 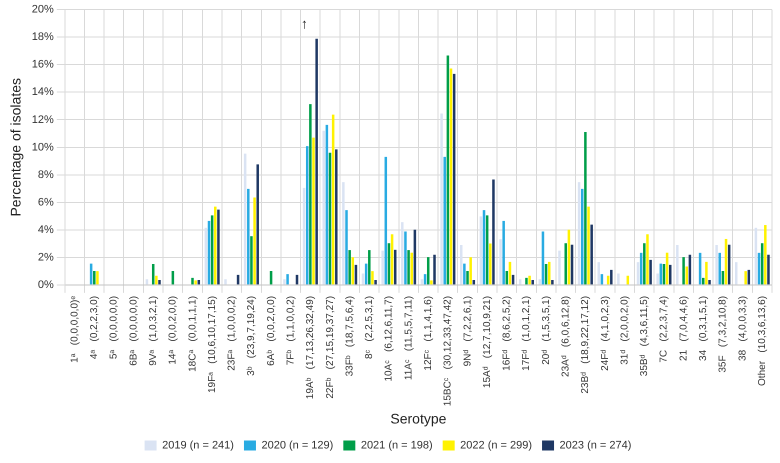 I want to click on x-tick-label: 7C (2,2,3,7,4), so click(x=664, y=329).